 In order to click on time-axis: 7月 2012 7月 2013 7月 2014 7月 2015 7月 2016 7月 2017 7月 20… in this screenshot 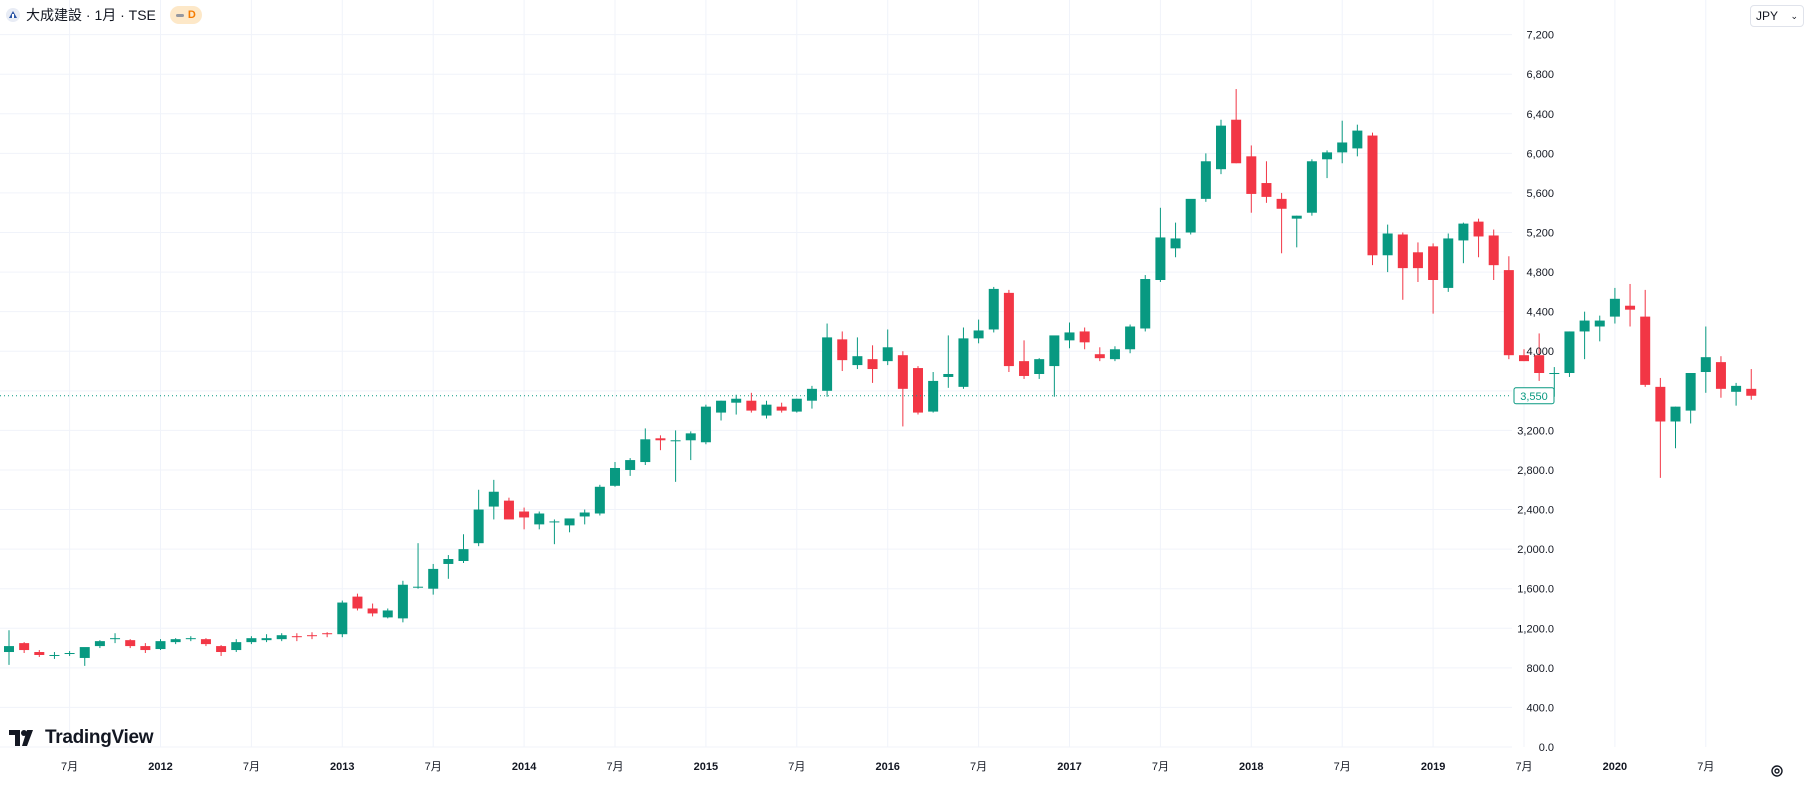, I will do `click(887, 767)`.